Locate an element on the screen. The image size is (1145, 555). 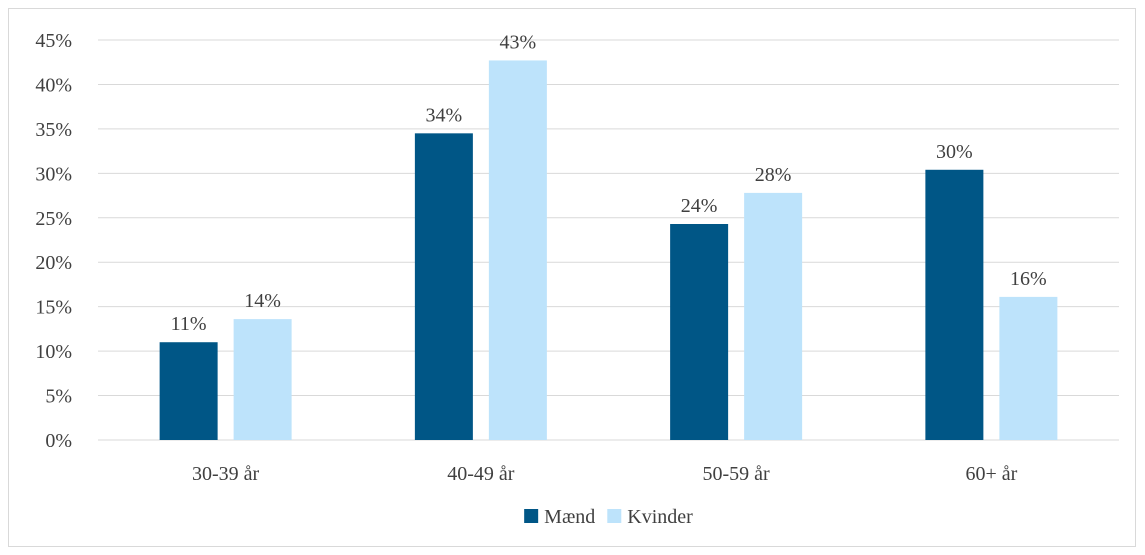
x-category-label: 30-39 år is located at coordinates (226, 474).